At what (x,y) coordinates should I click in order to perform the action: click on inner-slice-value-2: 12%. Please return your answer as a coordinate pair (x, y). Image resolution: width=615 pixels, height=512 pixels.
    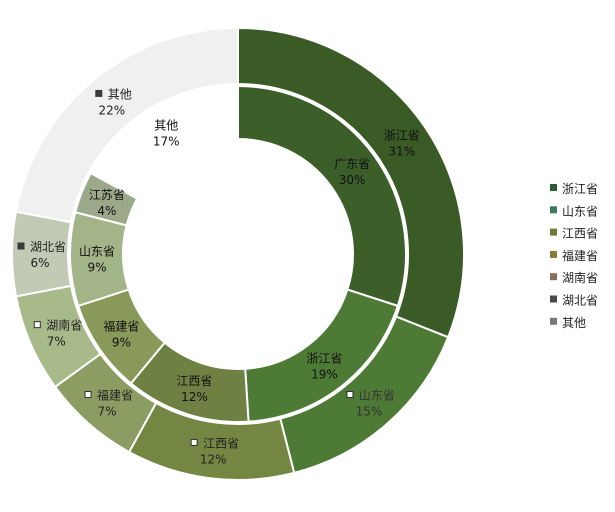
    Looking at the image, I should click on (194, 397).